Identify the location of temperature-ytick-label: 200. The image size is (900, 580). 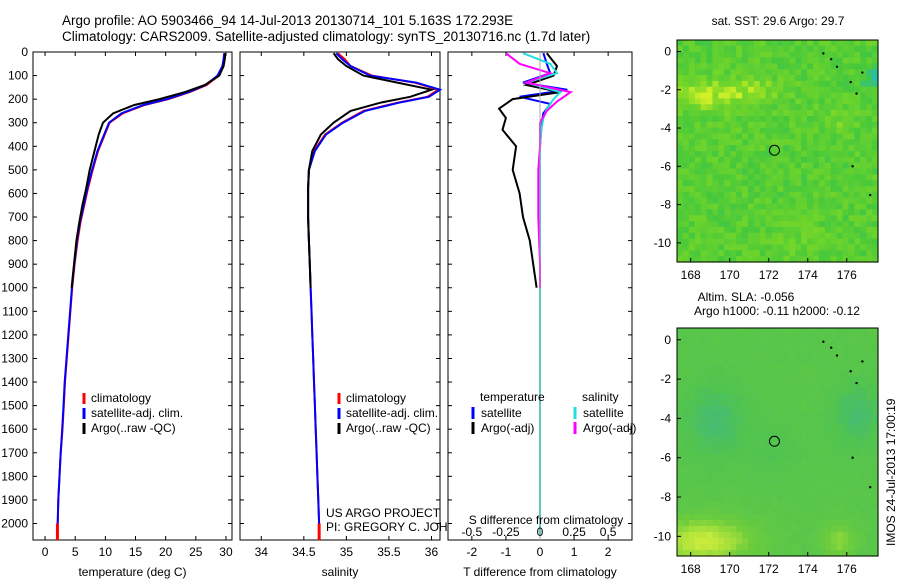
(18, 99).